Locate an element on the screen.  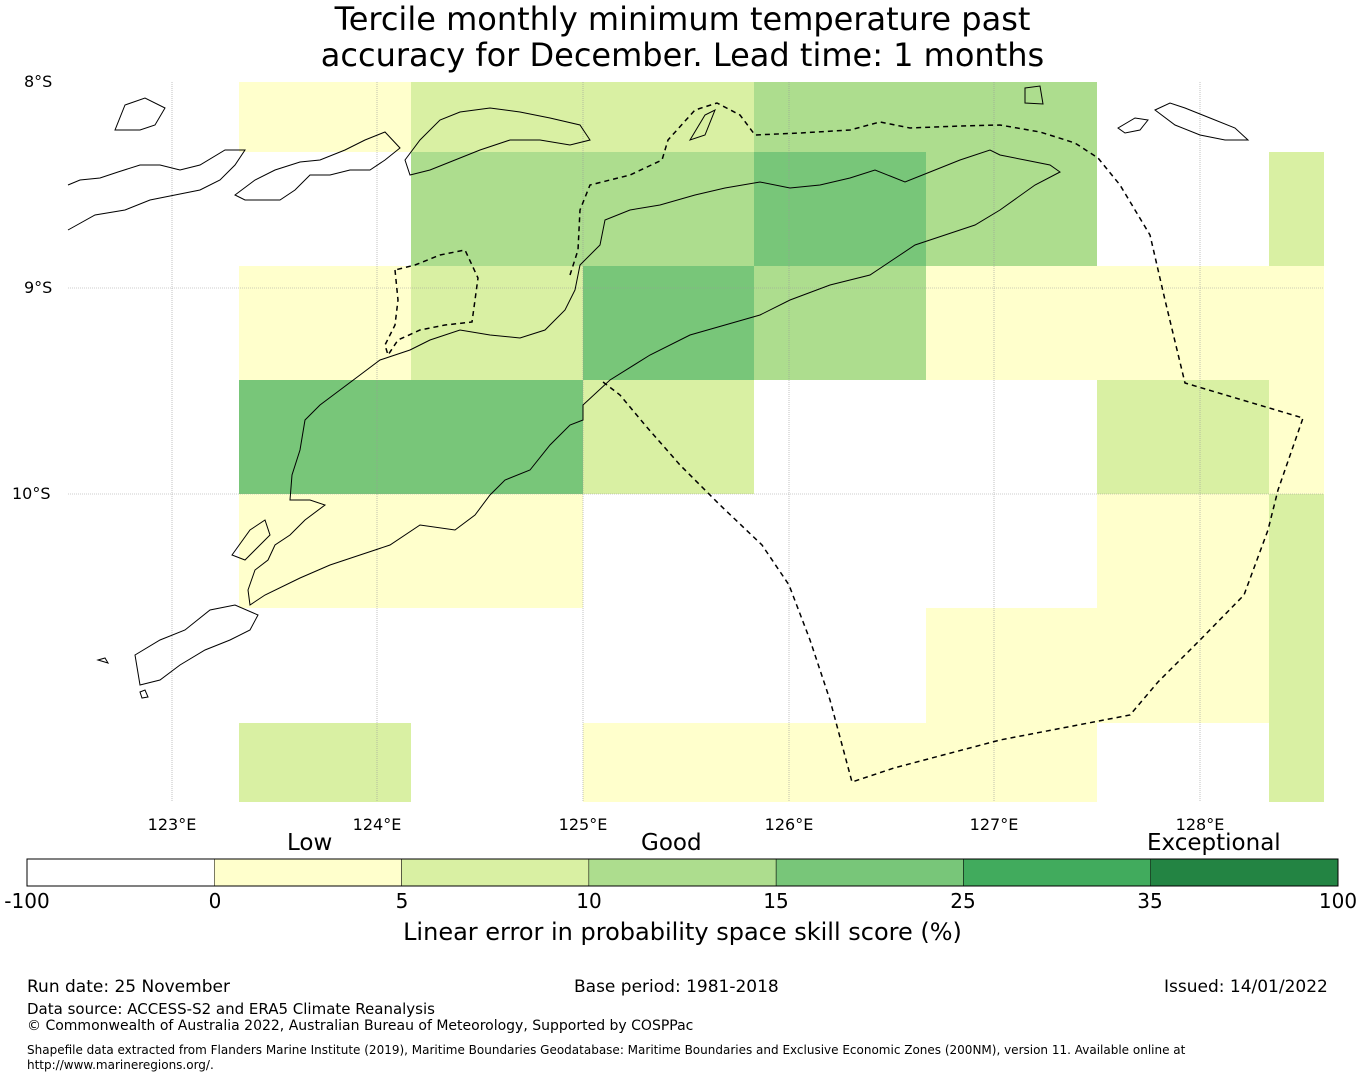
colorbar-tick: 25 is located at coordinates (963, 901).